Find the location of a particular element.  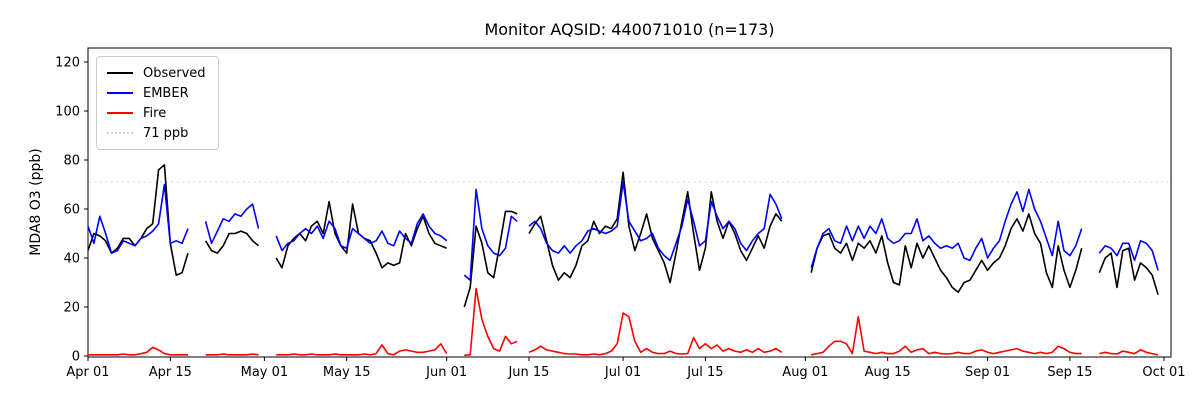

x-tick-label: Apr 15 is located at coordinates (170, 372).